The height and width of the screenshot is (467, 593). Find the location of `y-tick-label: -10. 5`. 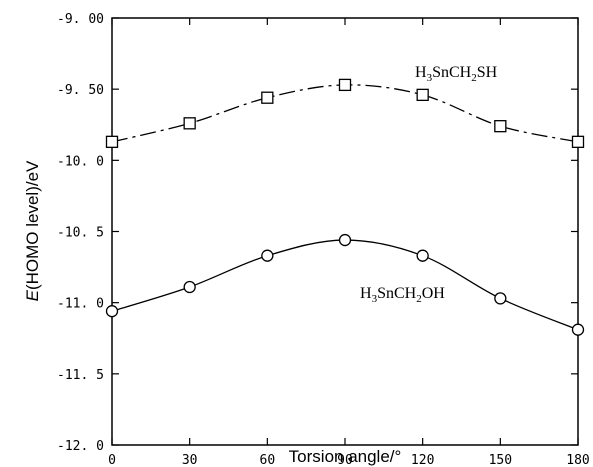

y-tick-label: -10. 5 is located at coordinates (80, 233).